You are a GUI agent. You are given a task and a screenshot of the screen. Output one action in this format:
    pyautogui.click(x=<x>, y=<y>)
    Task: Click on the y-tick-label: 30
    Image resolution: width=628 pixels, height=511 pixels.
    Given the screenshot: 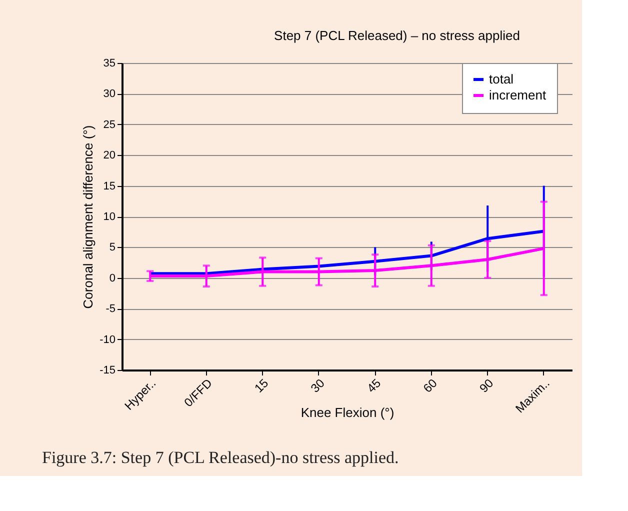 What is the action you would take?
    pyautogui.click(x=109, y=94)
    